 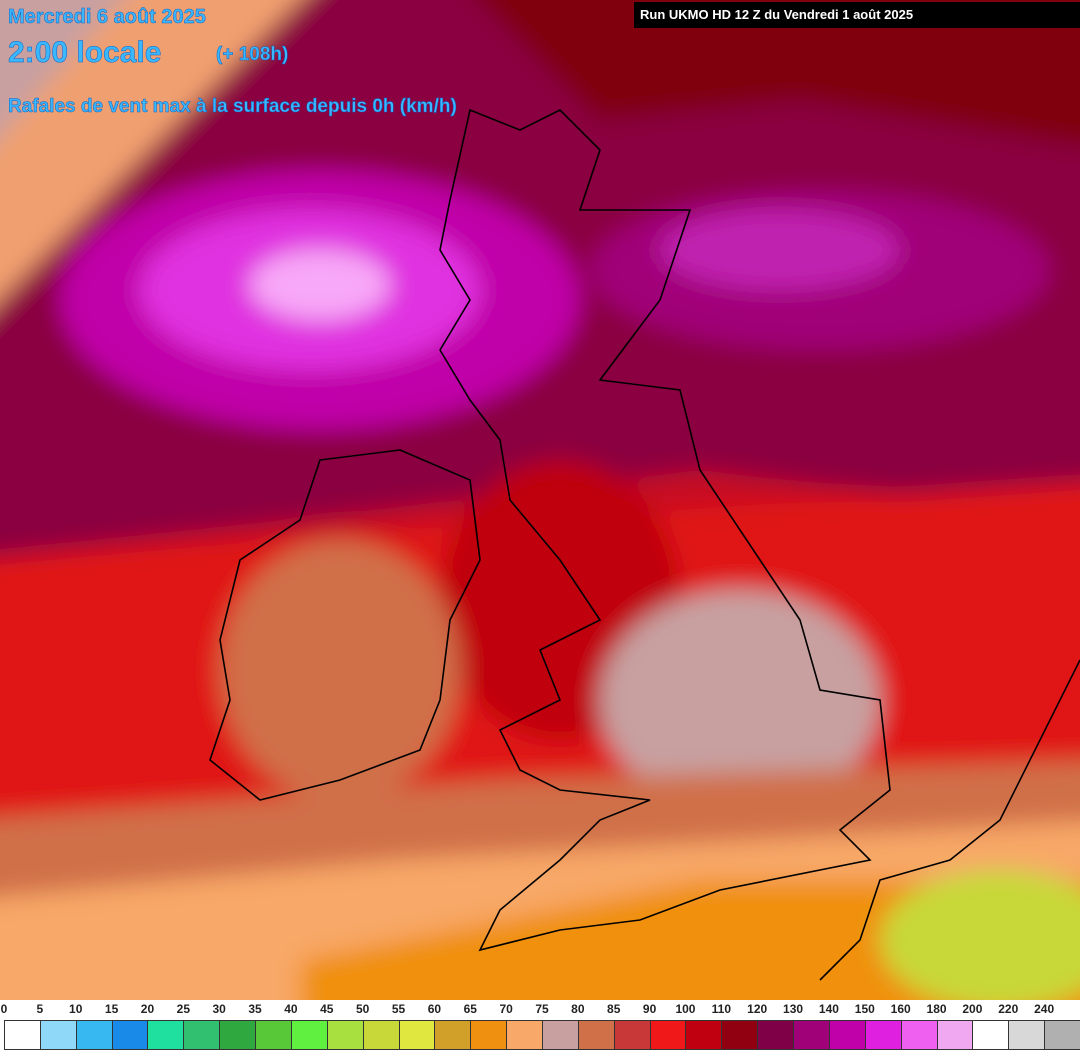 What do you see at coordinates (721, 1009) in the screenshot?
I see `legend-label: 110` at bounding box center [721, 1009].